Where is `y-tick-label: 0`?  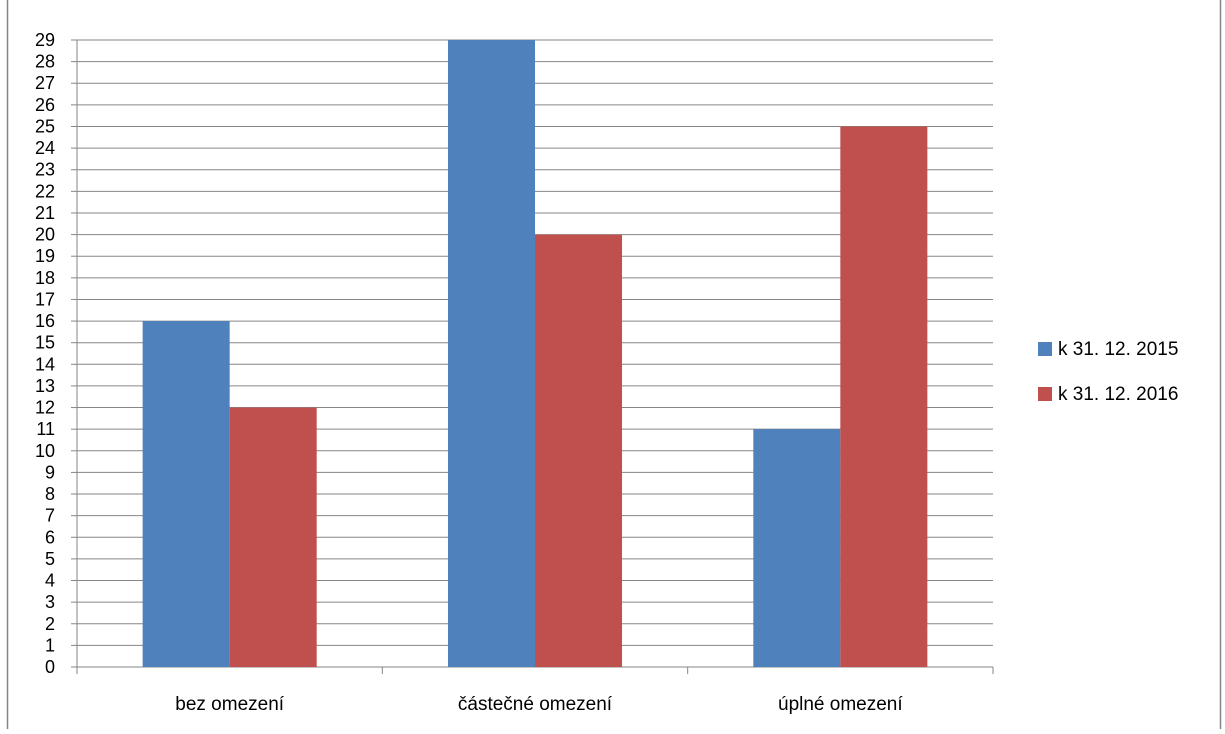
y-tick-label: 0 is located at coordinates (50, 667).